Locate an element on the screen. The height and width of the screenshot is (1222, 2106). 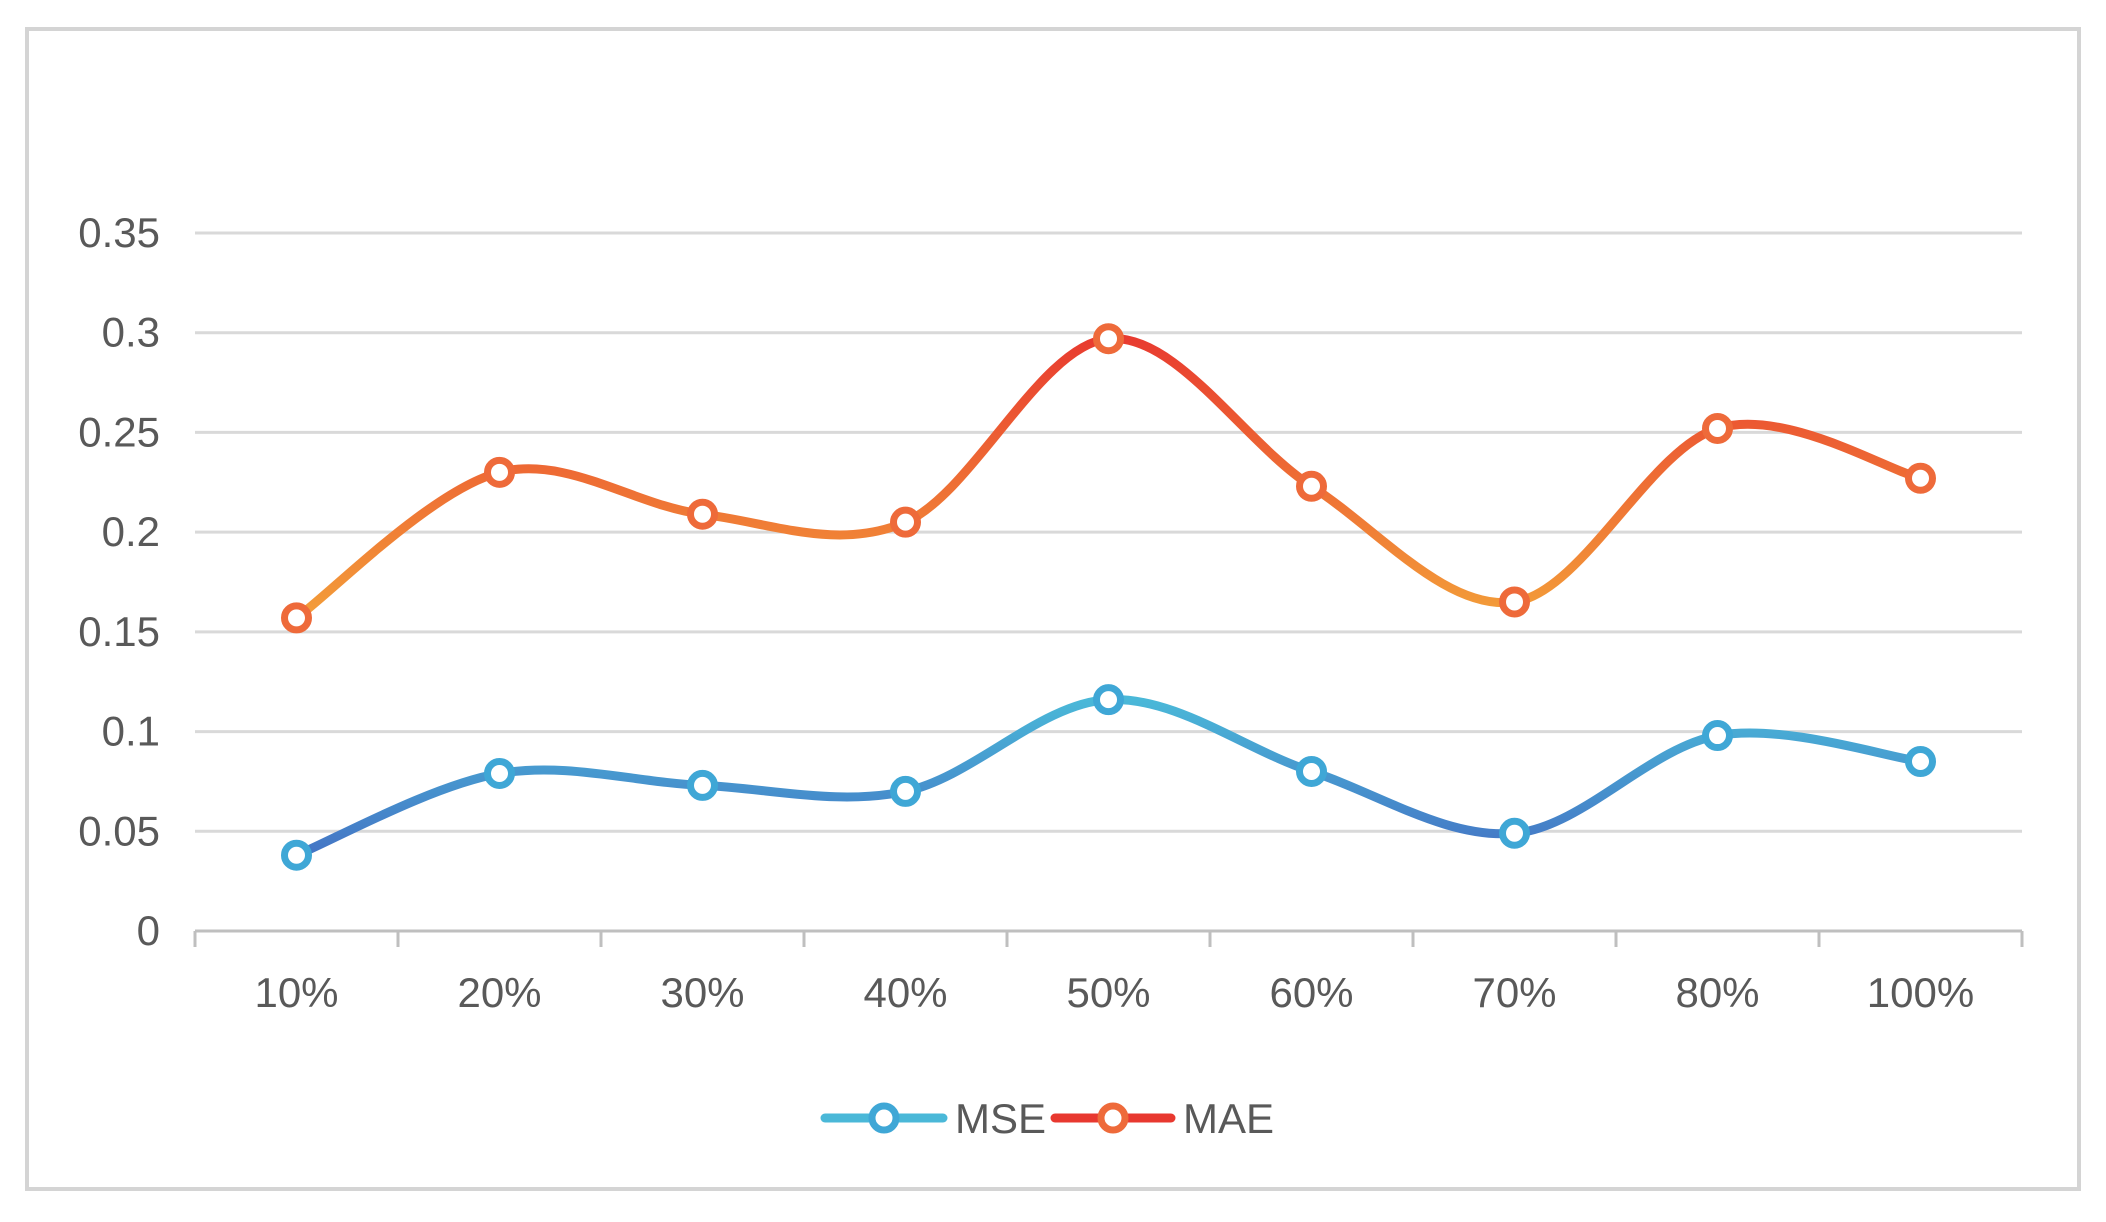
x-tick-label: 40% is located at coordinates (905, 992).